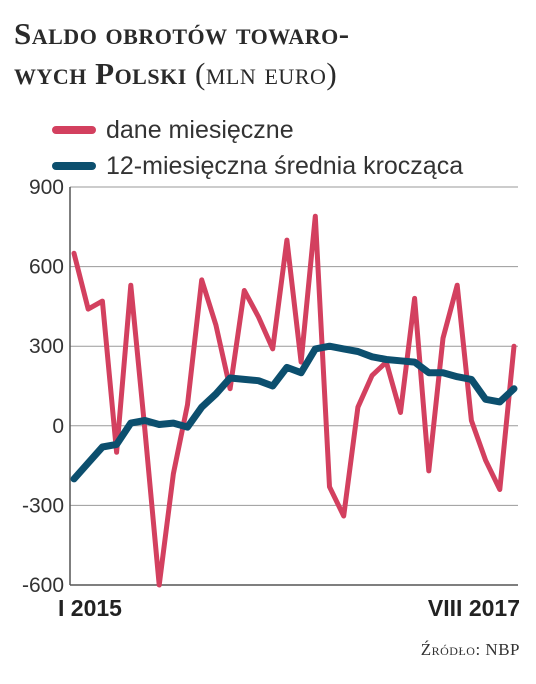 This screenshot has height=684, width=536. What do you see at coordinates (74, 166) in the screenshot?
I see `legend-swatch-moving-average` at bounding box center [74, 166].